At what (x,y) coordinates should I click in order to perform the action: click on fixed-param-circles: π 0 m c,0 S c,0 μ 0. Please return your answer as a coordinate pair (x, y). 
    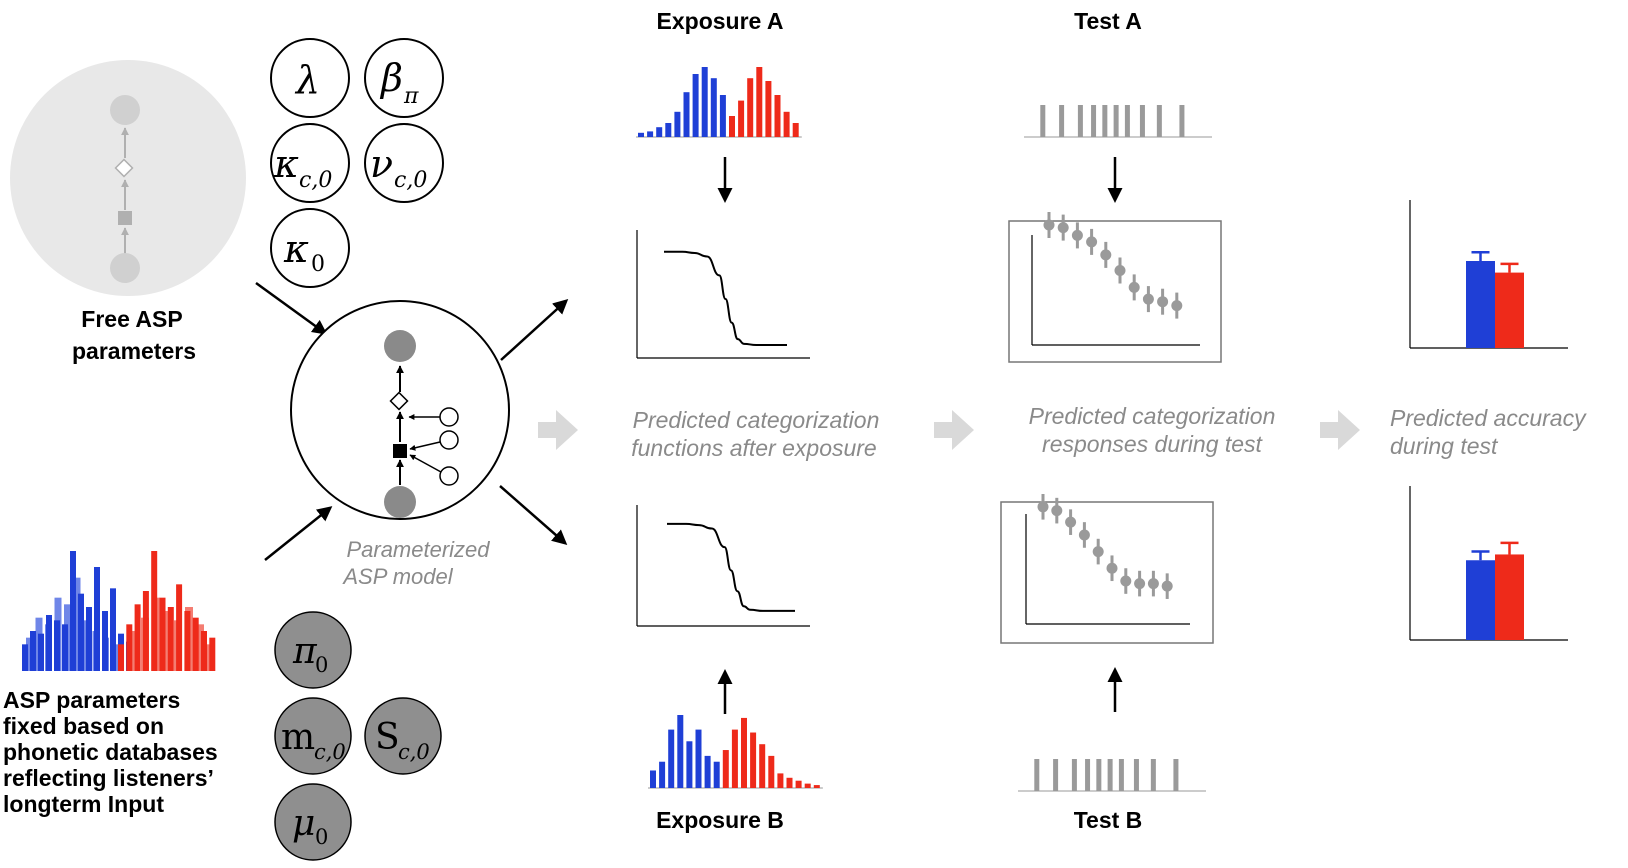
    Looking at the image, I should click on (358, 736).